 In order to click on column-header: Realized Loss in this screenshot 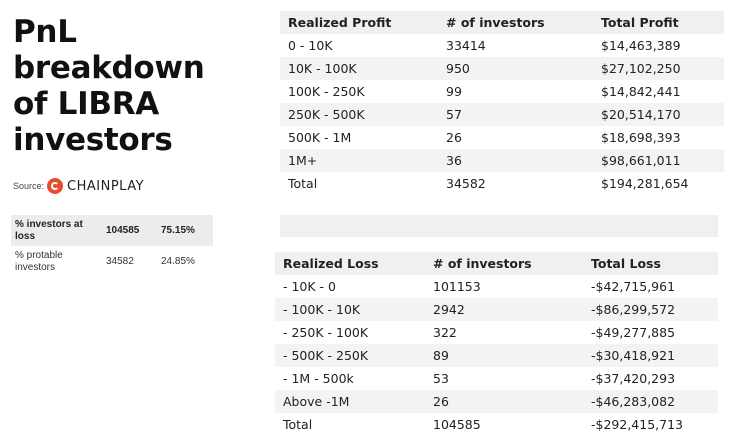, I will do `click(350, 263)`.